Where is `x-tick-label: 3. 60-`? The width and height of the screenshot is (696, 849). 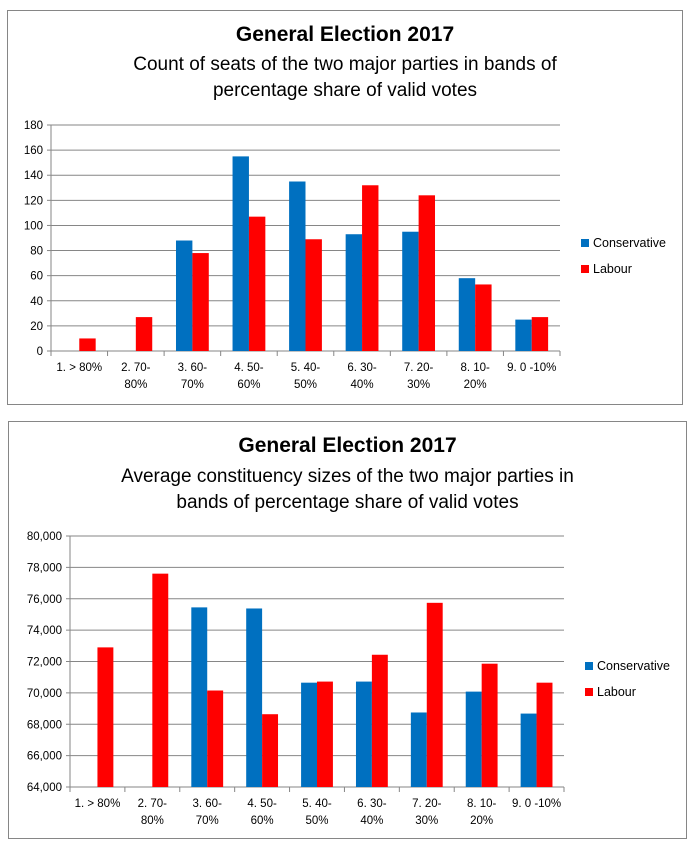 x-tick-label: 3. 60- is located at coordinates (208, 804).